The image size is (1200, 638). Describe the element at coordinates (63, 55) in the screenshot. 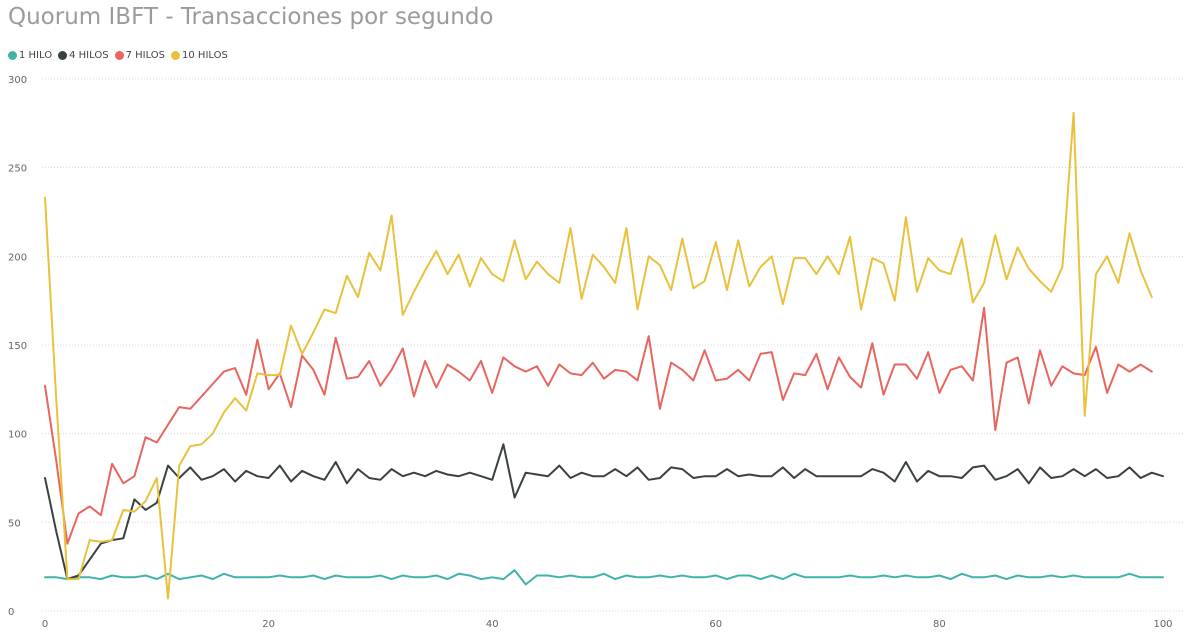

I see `legend-marker-4-hilos` at that location.